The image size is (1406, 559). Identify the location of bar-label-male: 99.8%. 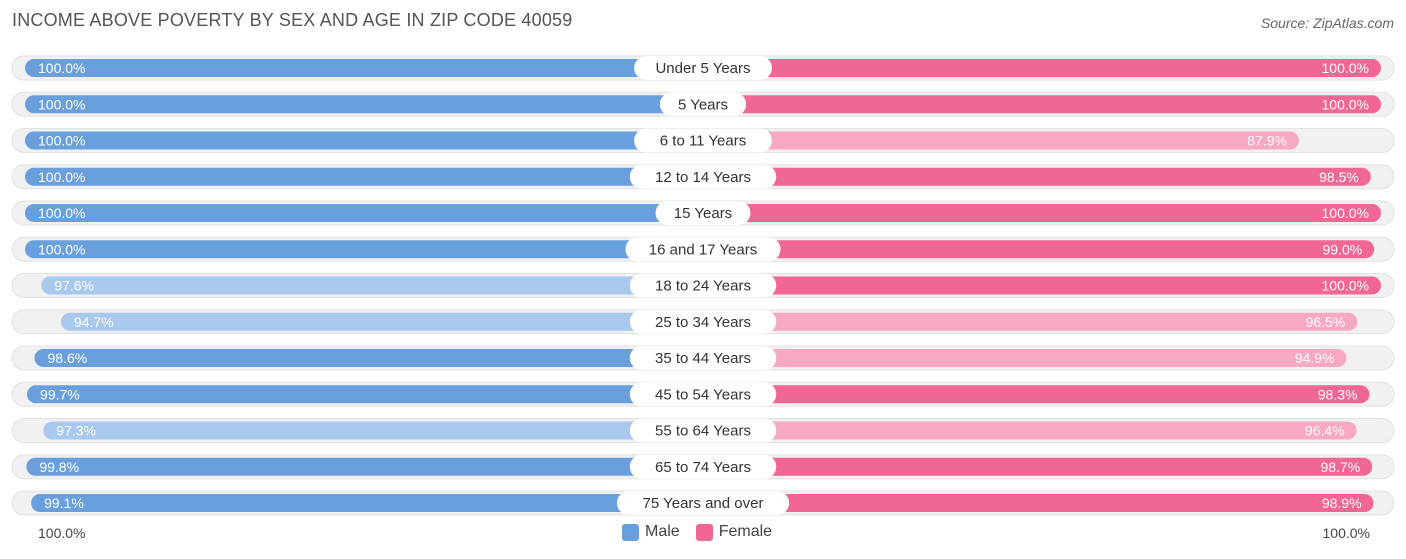
(59, 467).